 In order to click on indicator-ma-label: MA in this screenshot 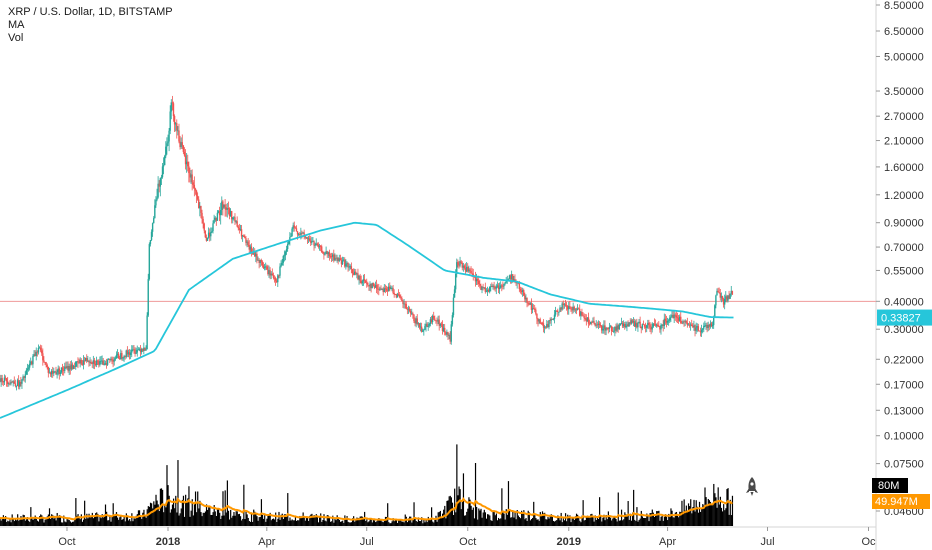, I will do `click(16, 25)`.